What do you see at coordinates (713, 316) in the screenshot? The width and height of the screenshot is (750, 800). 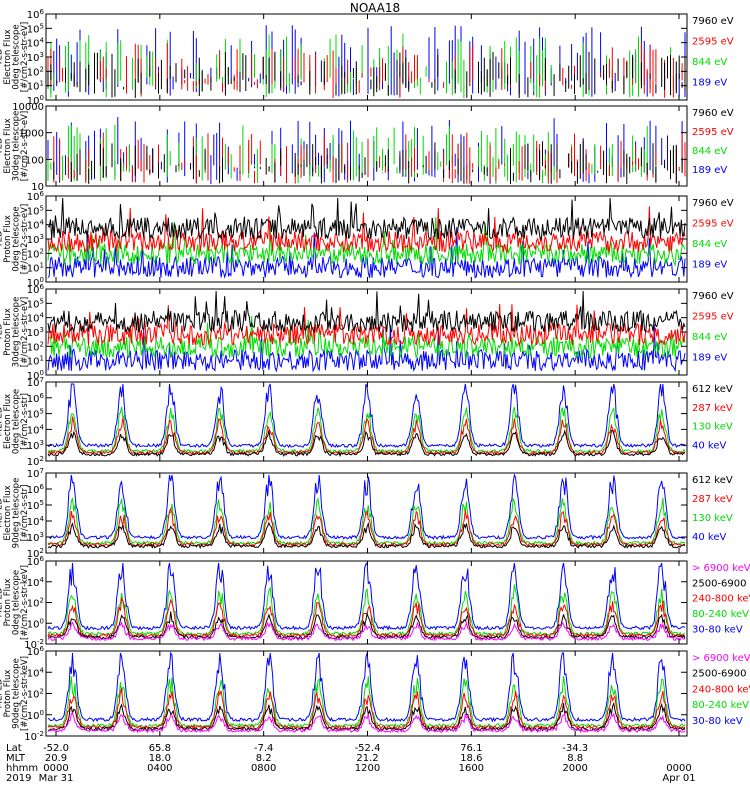 I see `legend-entry-3-1: 2595 eV` at bounding box center [713, 316].